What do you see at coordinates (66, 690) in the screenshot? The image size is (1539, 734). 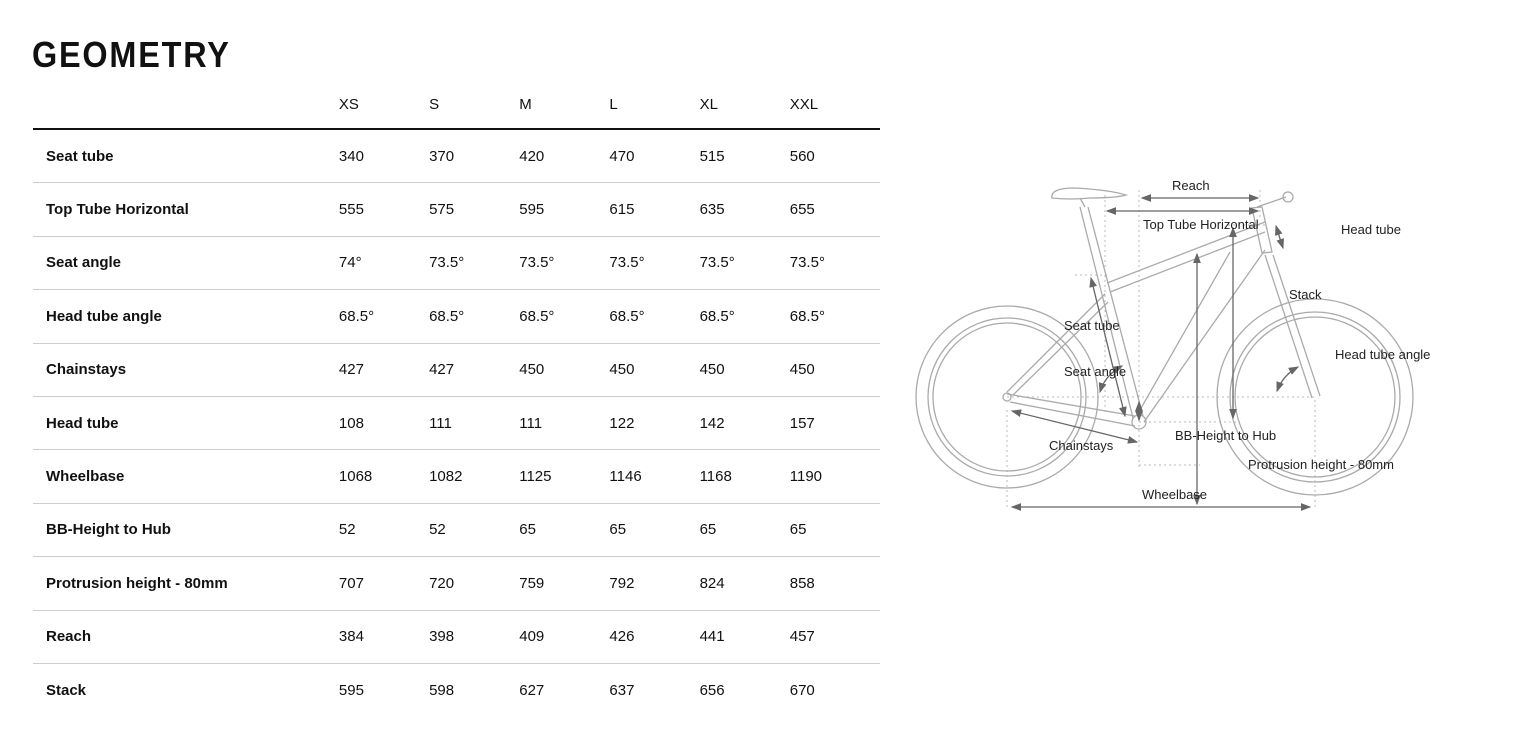 I see `row-label: Stack` at bounding box center [66, 690].